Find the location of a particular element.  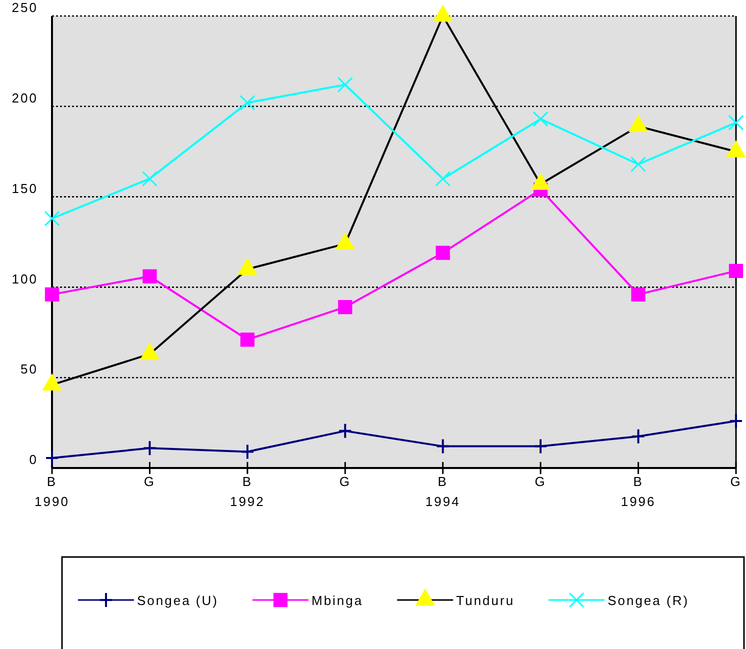

x-tick-label: B 1996 is located at coordinates (638, 491).